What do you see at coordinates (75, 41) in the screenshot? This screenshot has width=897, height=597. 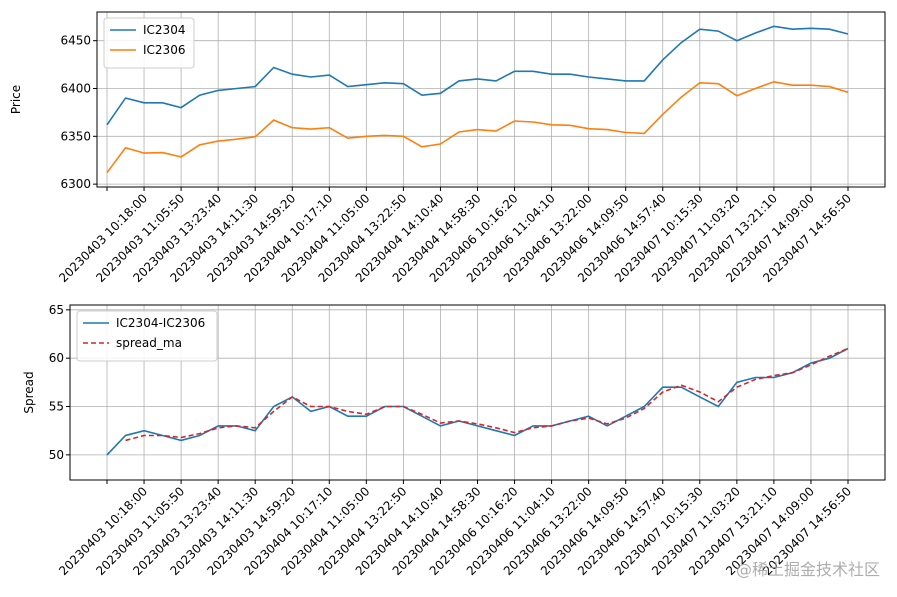 I see `y-tick-label: 6450` at bounding box center [75, 41].